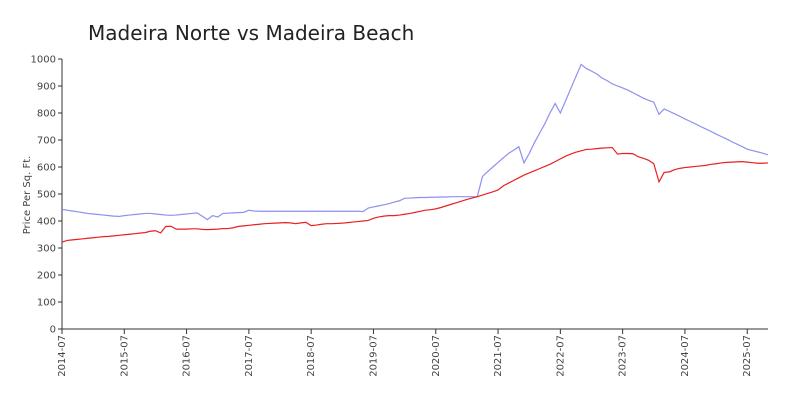  I want to click on x-tick-label: 2022-07, so click(560, 356).